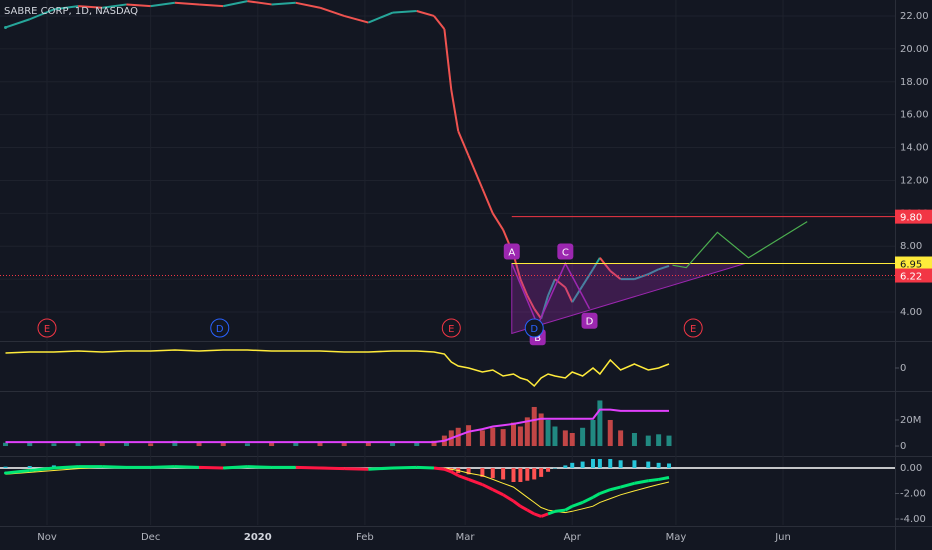 Image resolution: width=932 pixels, height=550 pixels. What do you see at coordinates (913, 519) in the screenshot?
I see `y-tick-label: -4.00` at bounding box center [913, 519].